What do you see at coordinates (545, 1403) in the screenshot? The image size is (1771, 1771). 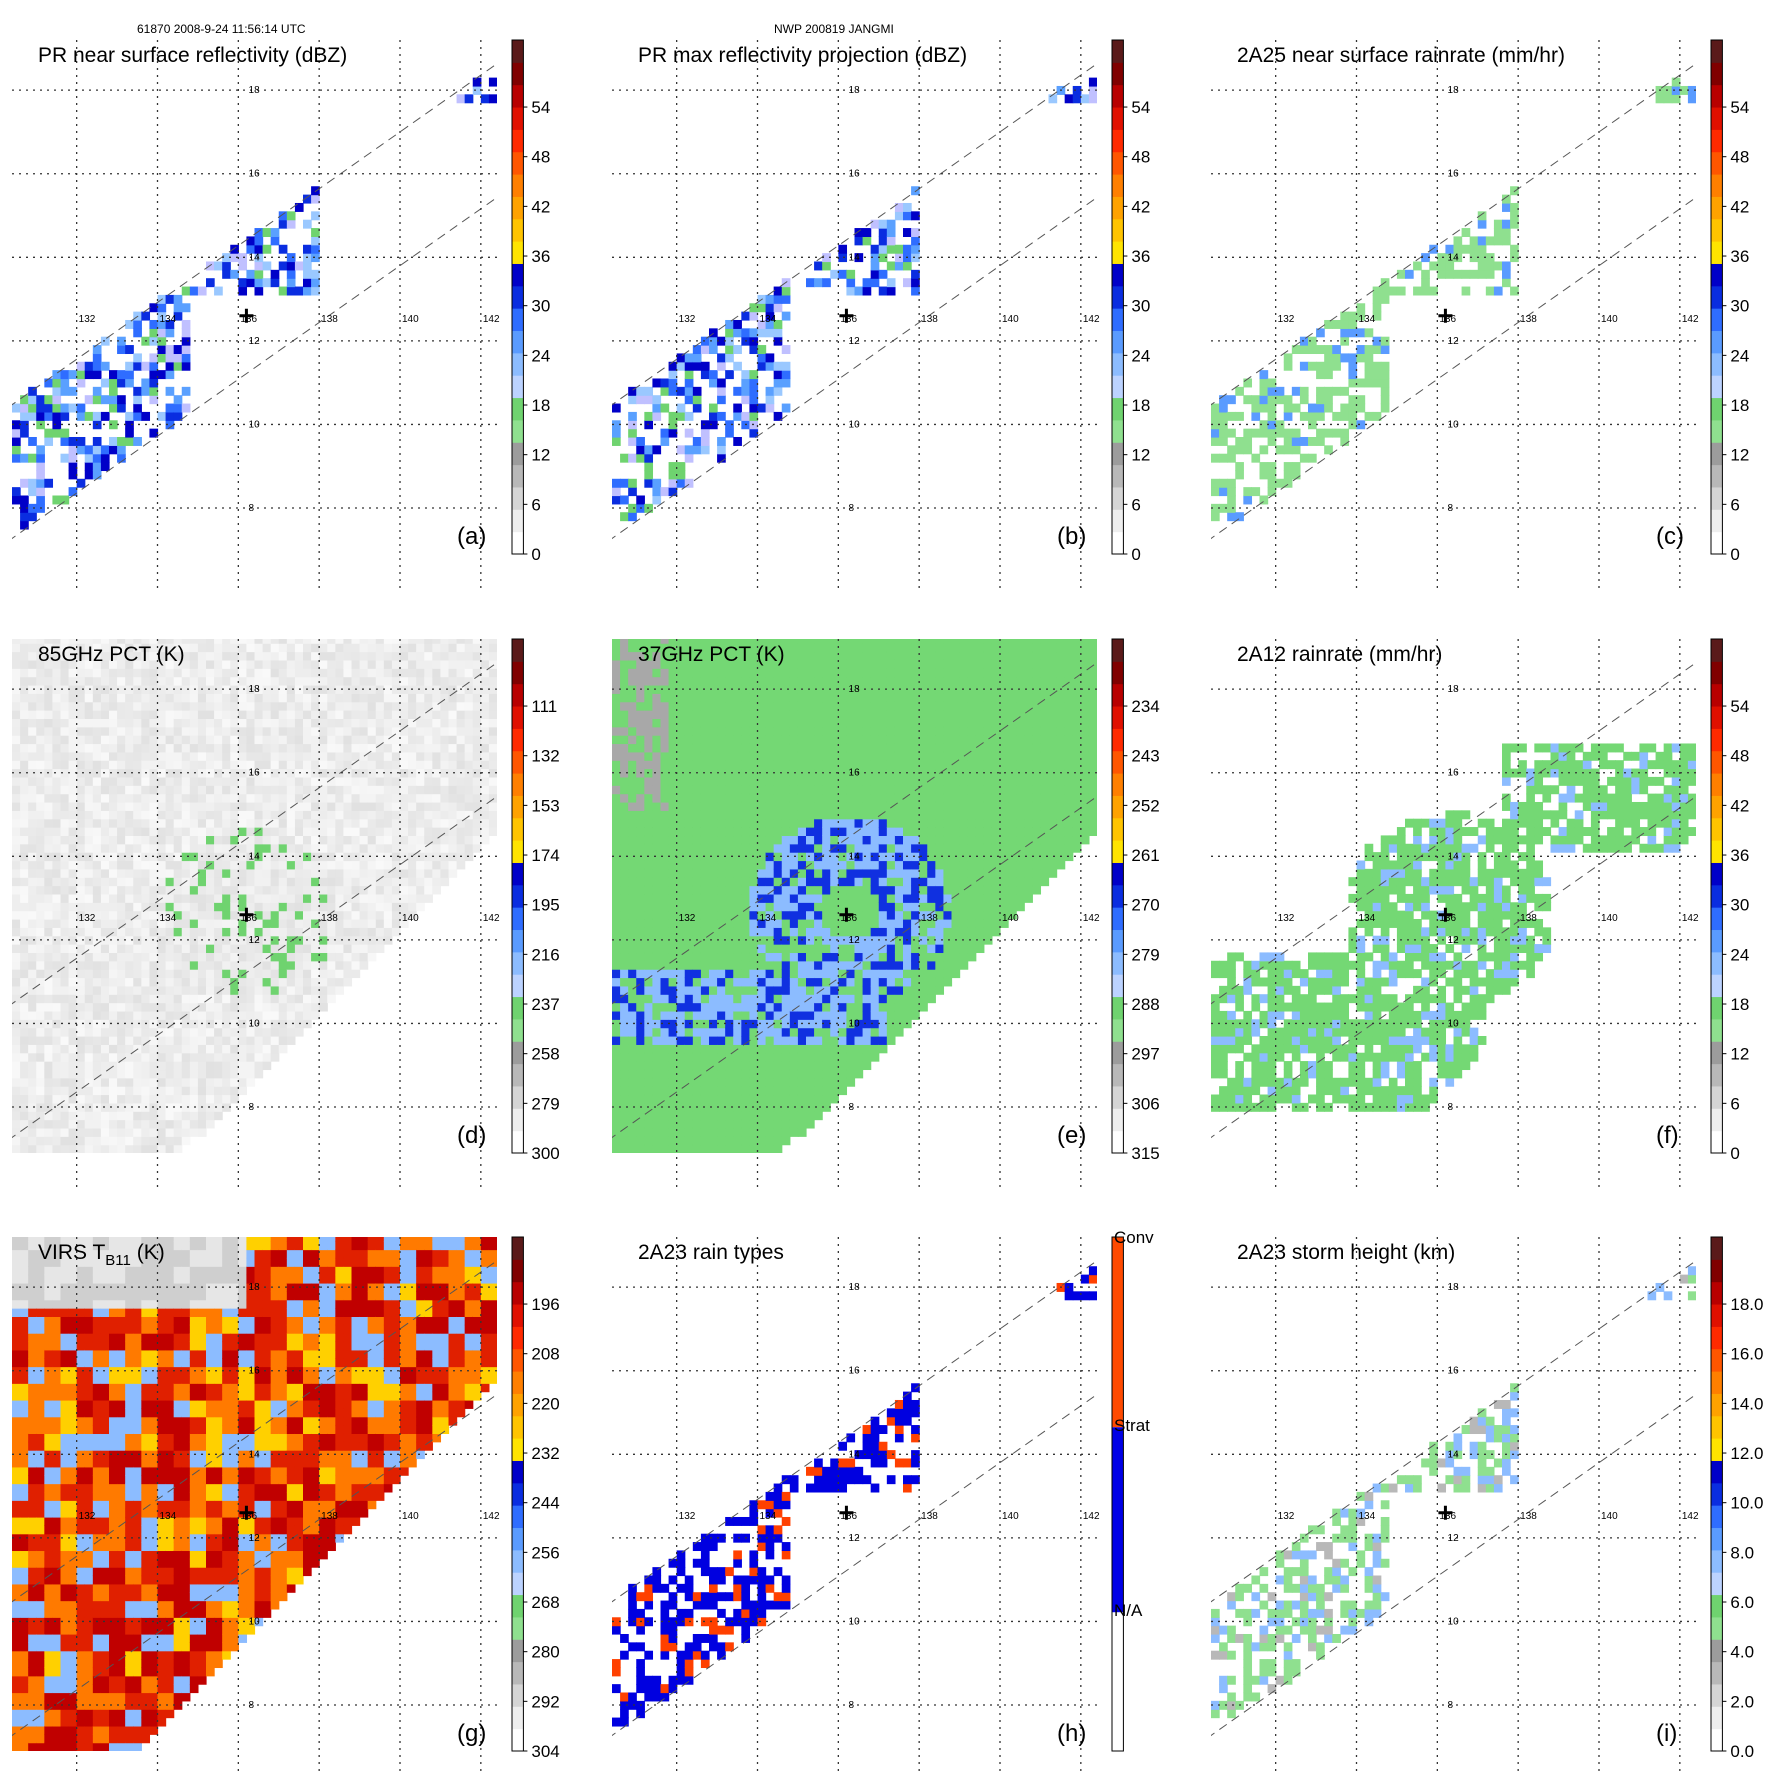 I see `colorbar-tick-label: 220` at bounding box center [545, 1403].